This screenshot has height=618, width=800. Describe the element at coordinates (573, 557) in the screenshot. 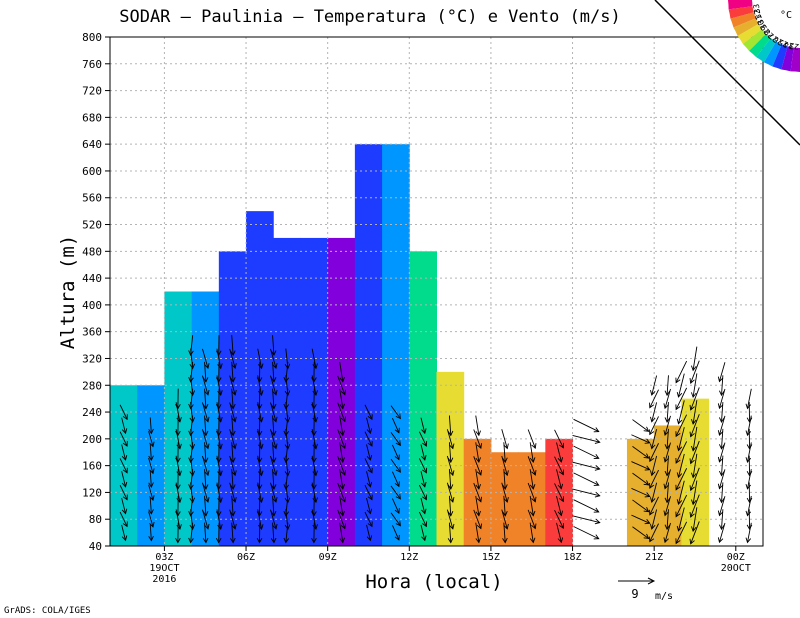

I see `x-tick-label: 18Z` at that location.